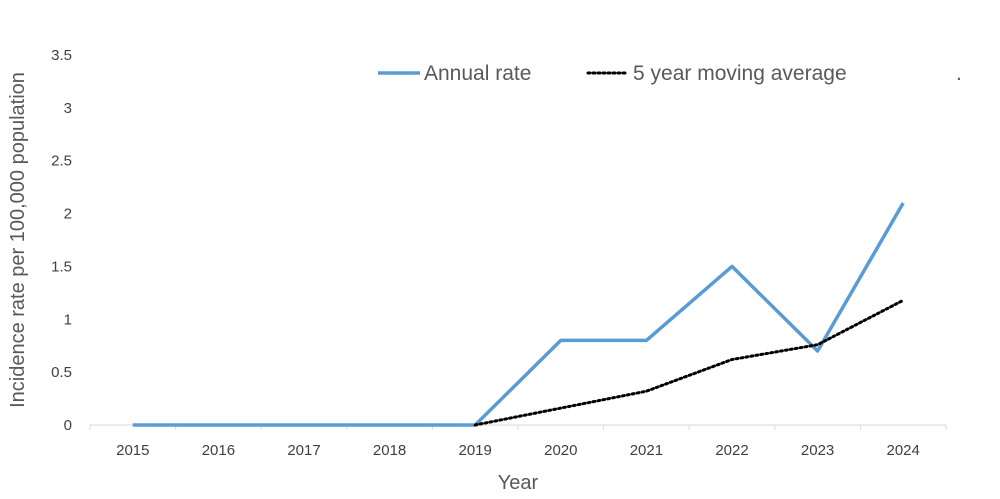 The width and height of the screenshot is (1000, 499). I want to click on x-tick-label: 2024, so click(903, 450).